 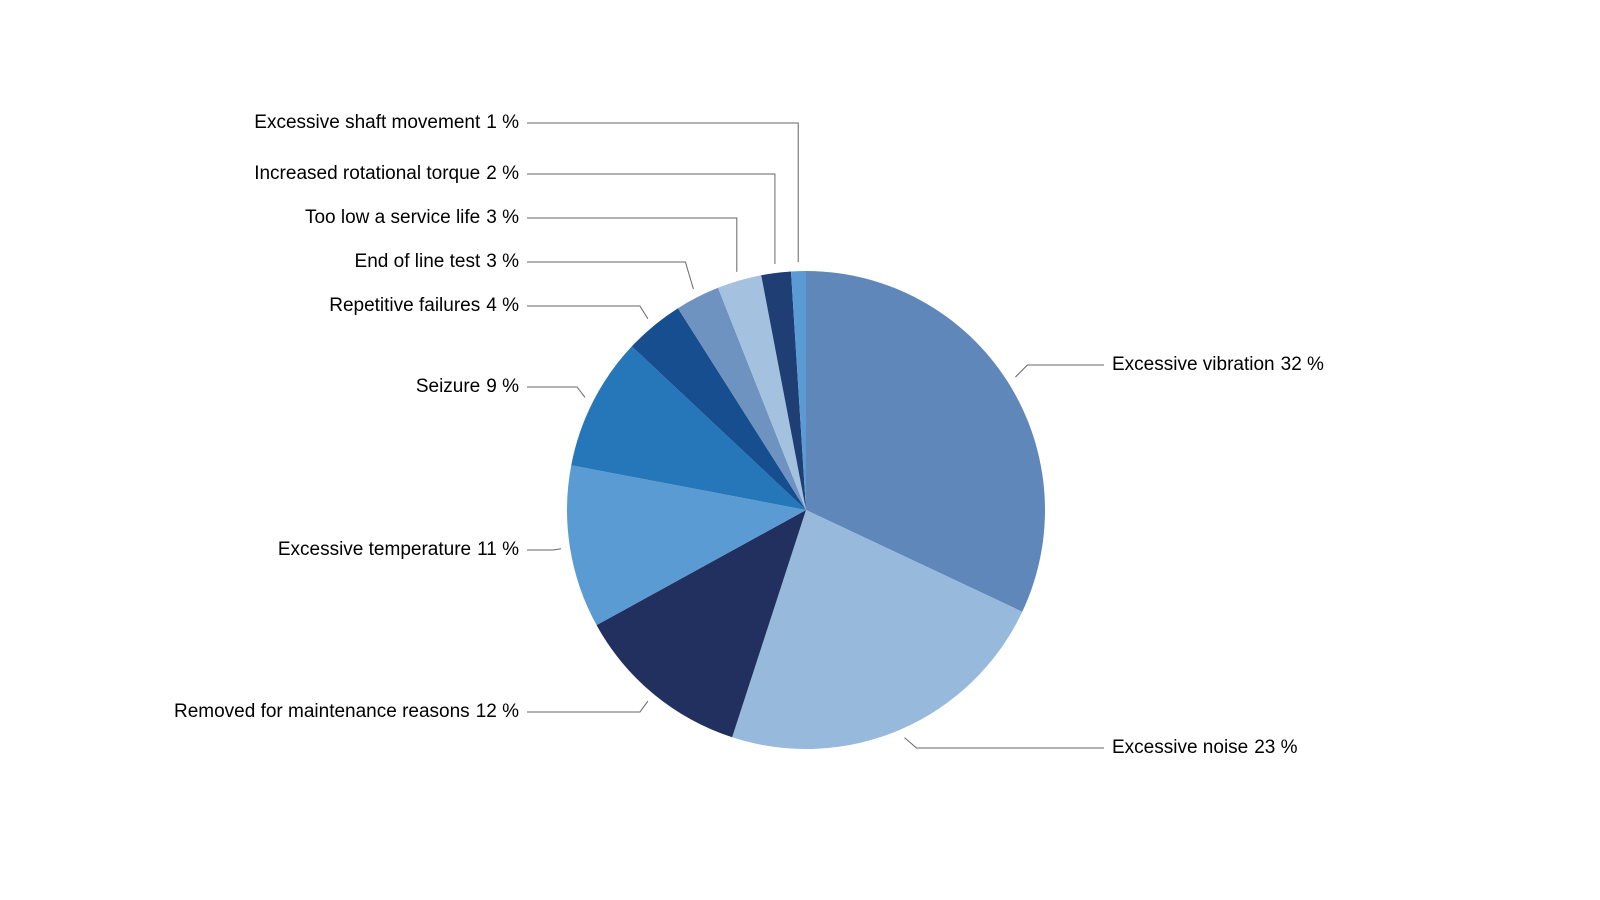 I want to click on slice-label: End of line test 3 %, so click(x=437, y=261).